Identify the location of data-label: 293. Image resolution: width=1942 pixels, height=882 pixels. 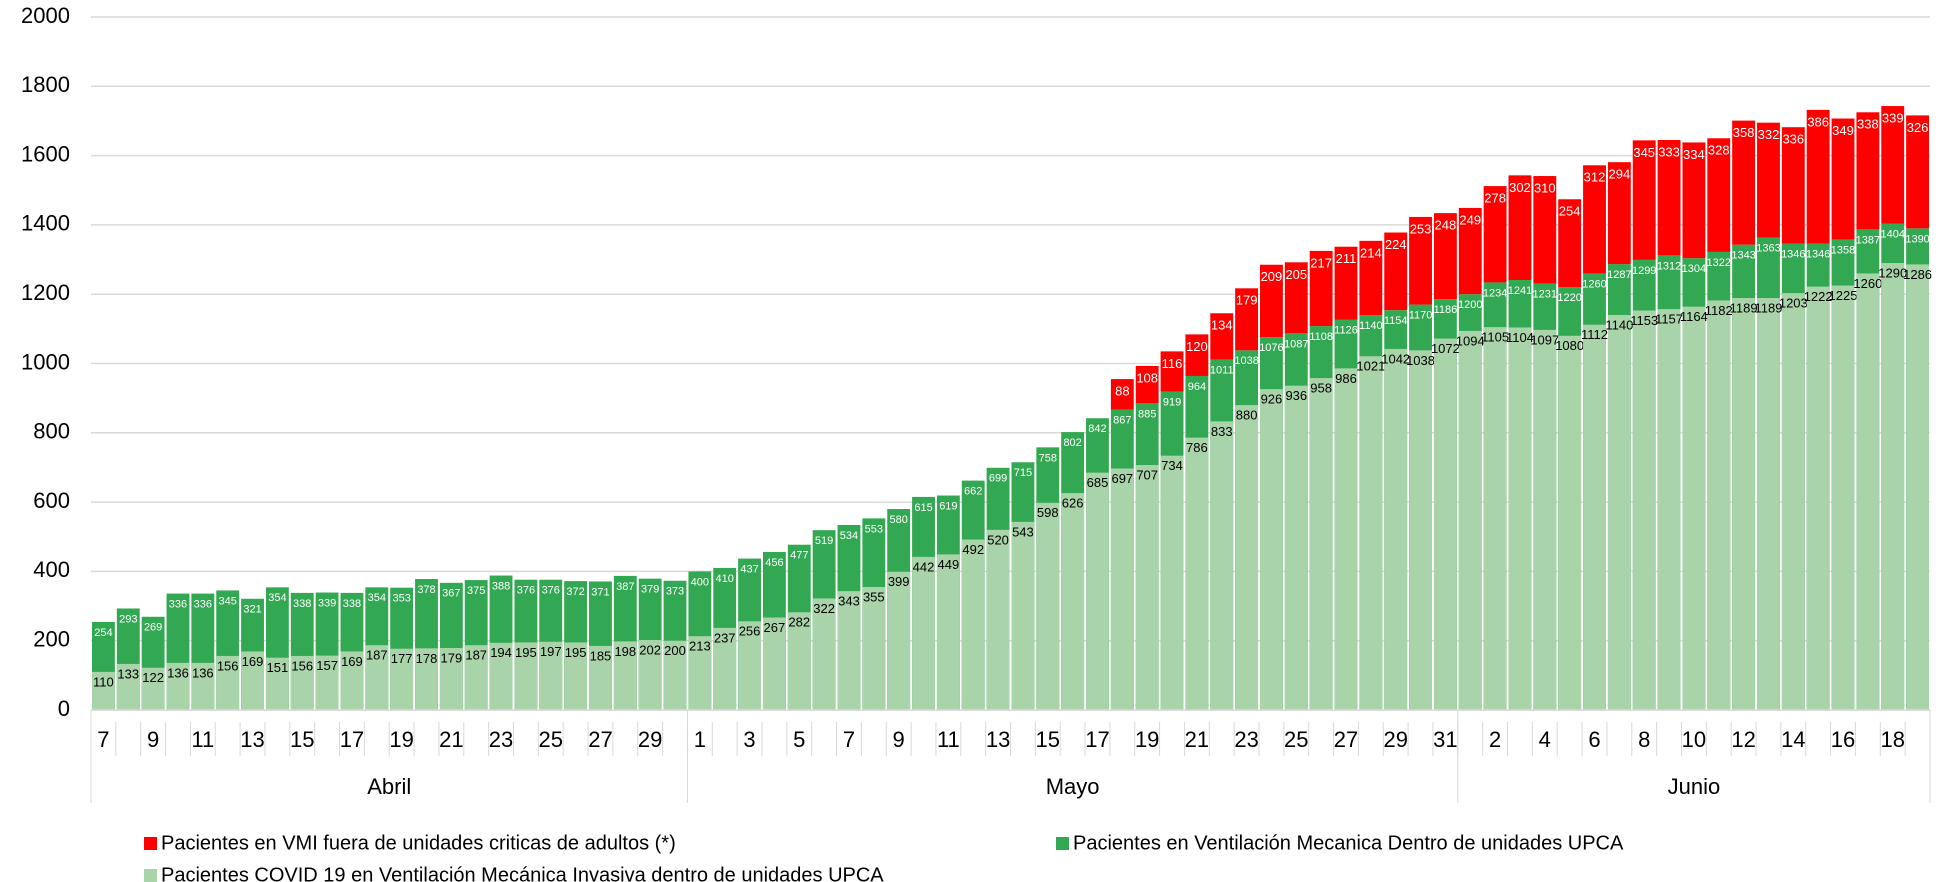
(128, 619).